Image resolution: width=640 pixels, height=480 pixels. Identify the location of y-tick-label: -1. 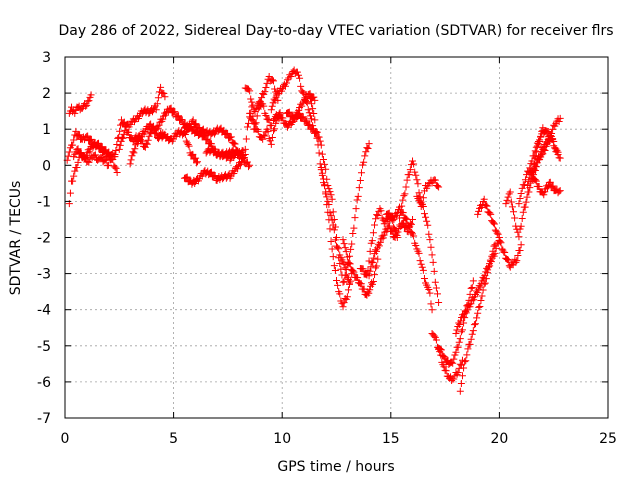
(44, 202).